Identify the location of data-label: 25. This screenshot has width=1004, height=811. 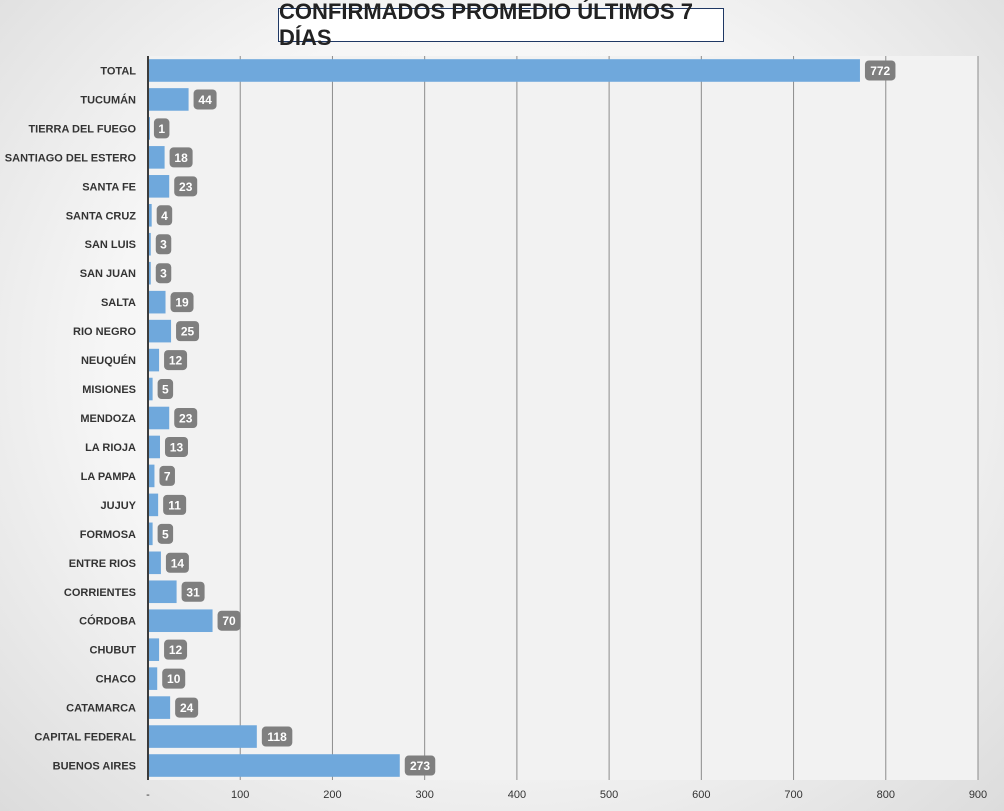
(188, 332).